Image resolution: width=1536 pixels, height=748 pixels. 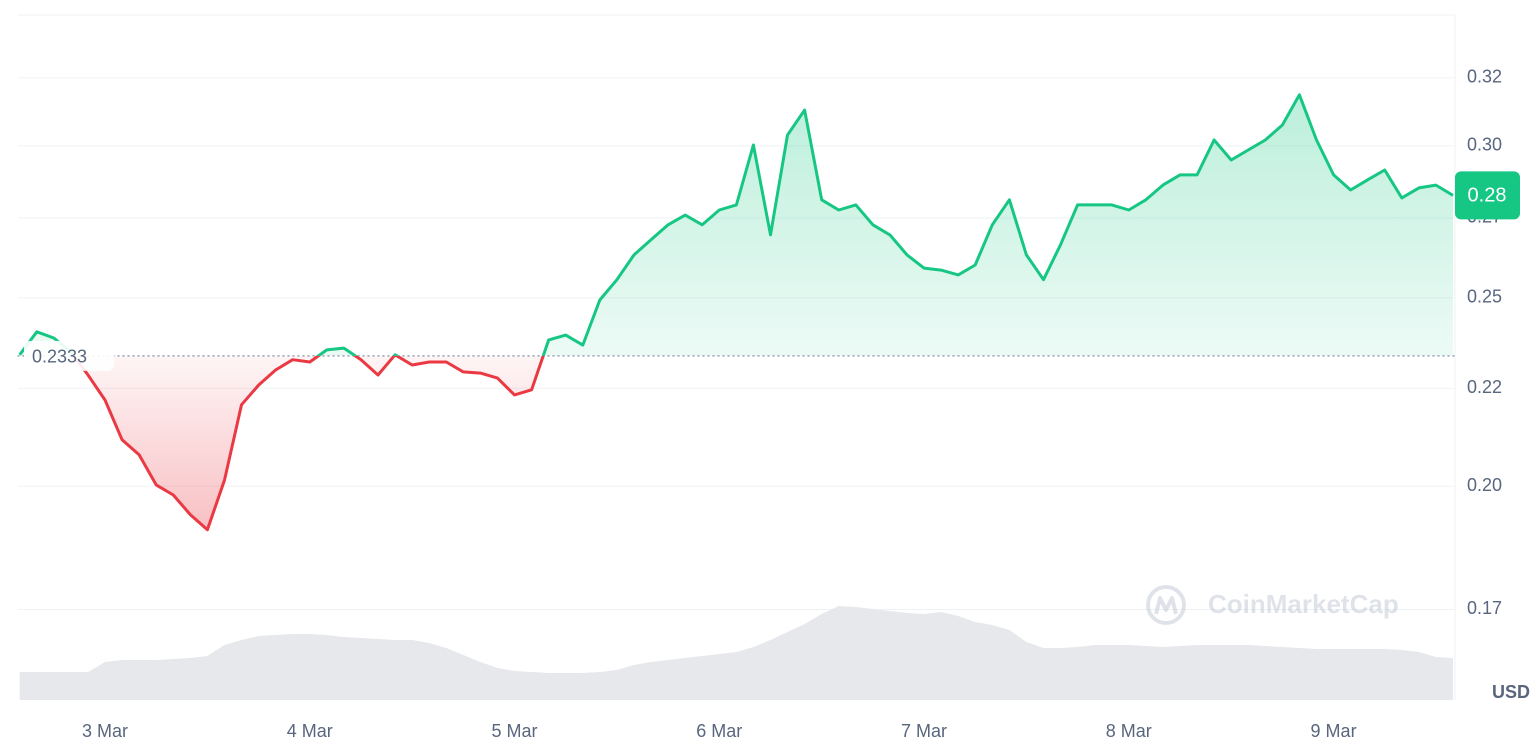 I want to click on watermark-text: CoinMarketCap, so click(x=1303, y=604).